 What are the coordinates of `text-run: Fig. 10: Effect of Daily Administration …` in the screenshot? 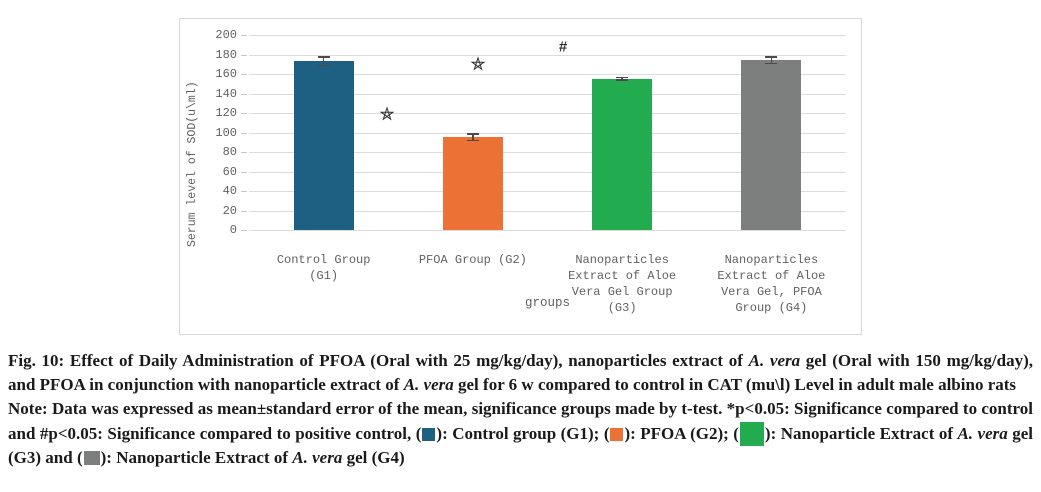 It's located at (378, 360).